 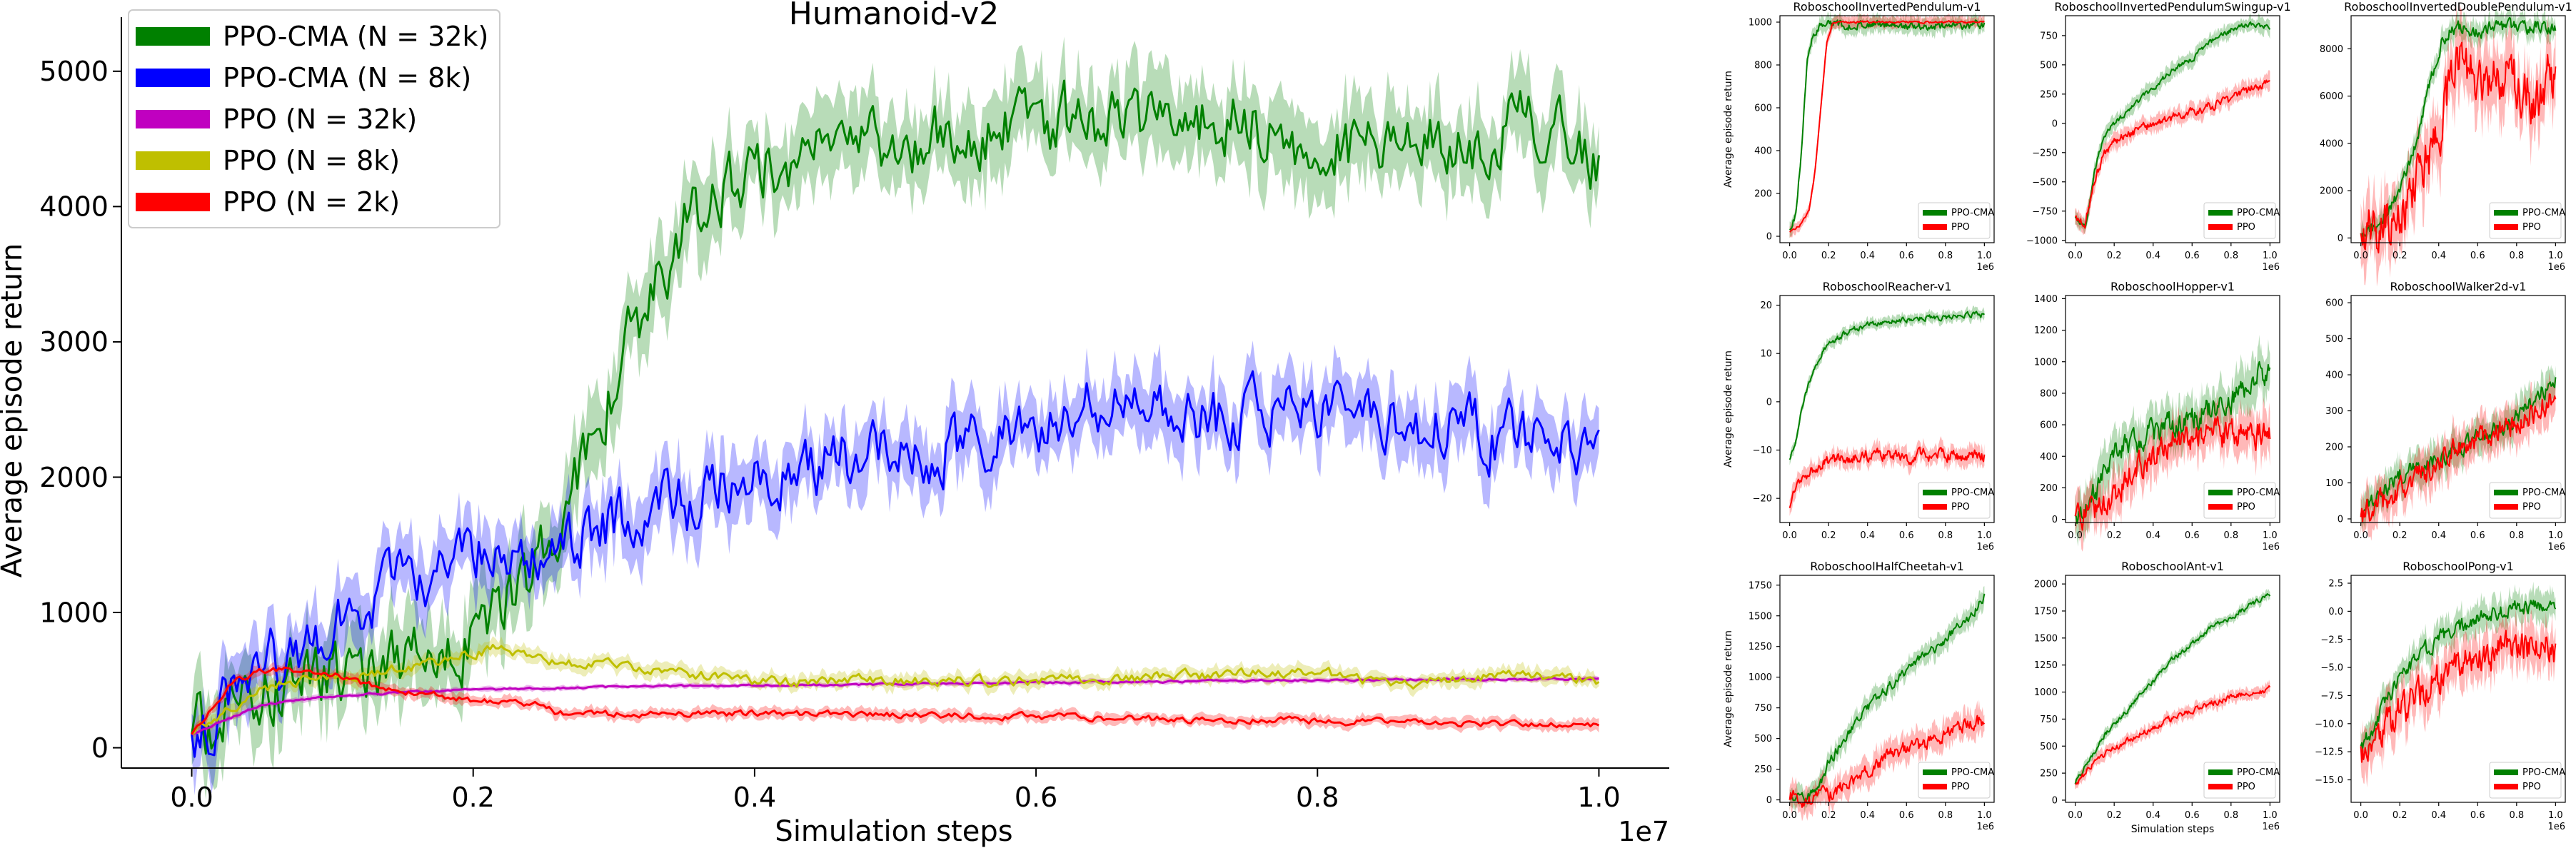 What do you see at coordinates (2173, 829) in the screenshot?
I see `small-chart-x-axis-label: Simulation steps` at bounding box center [2173, 829].